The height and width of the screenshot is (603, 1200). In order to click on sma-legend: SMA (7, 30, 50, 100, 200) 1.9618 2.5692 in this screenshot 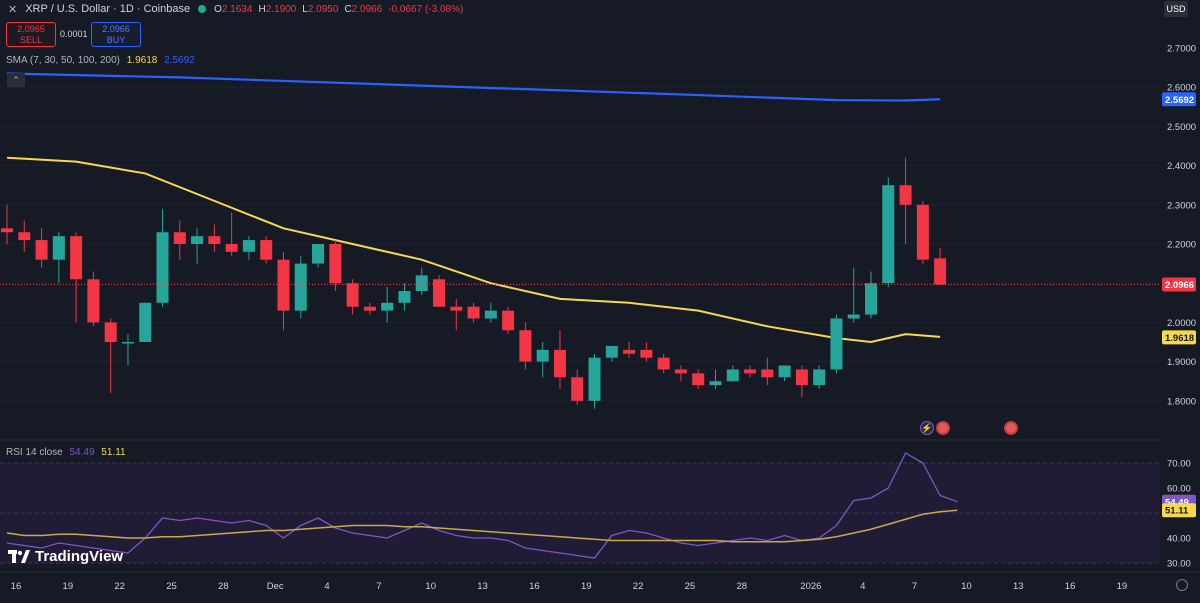, I will do `click(100, 60)`.